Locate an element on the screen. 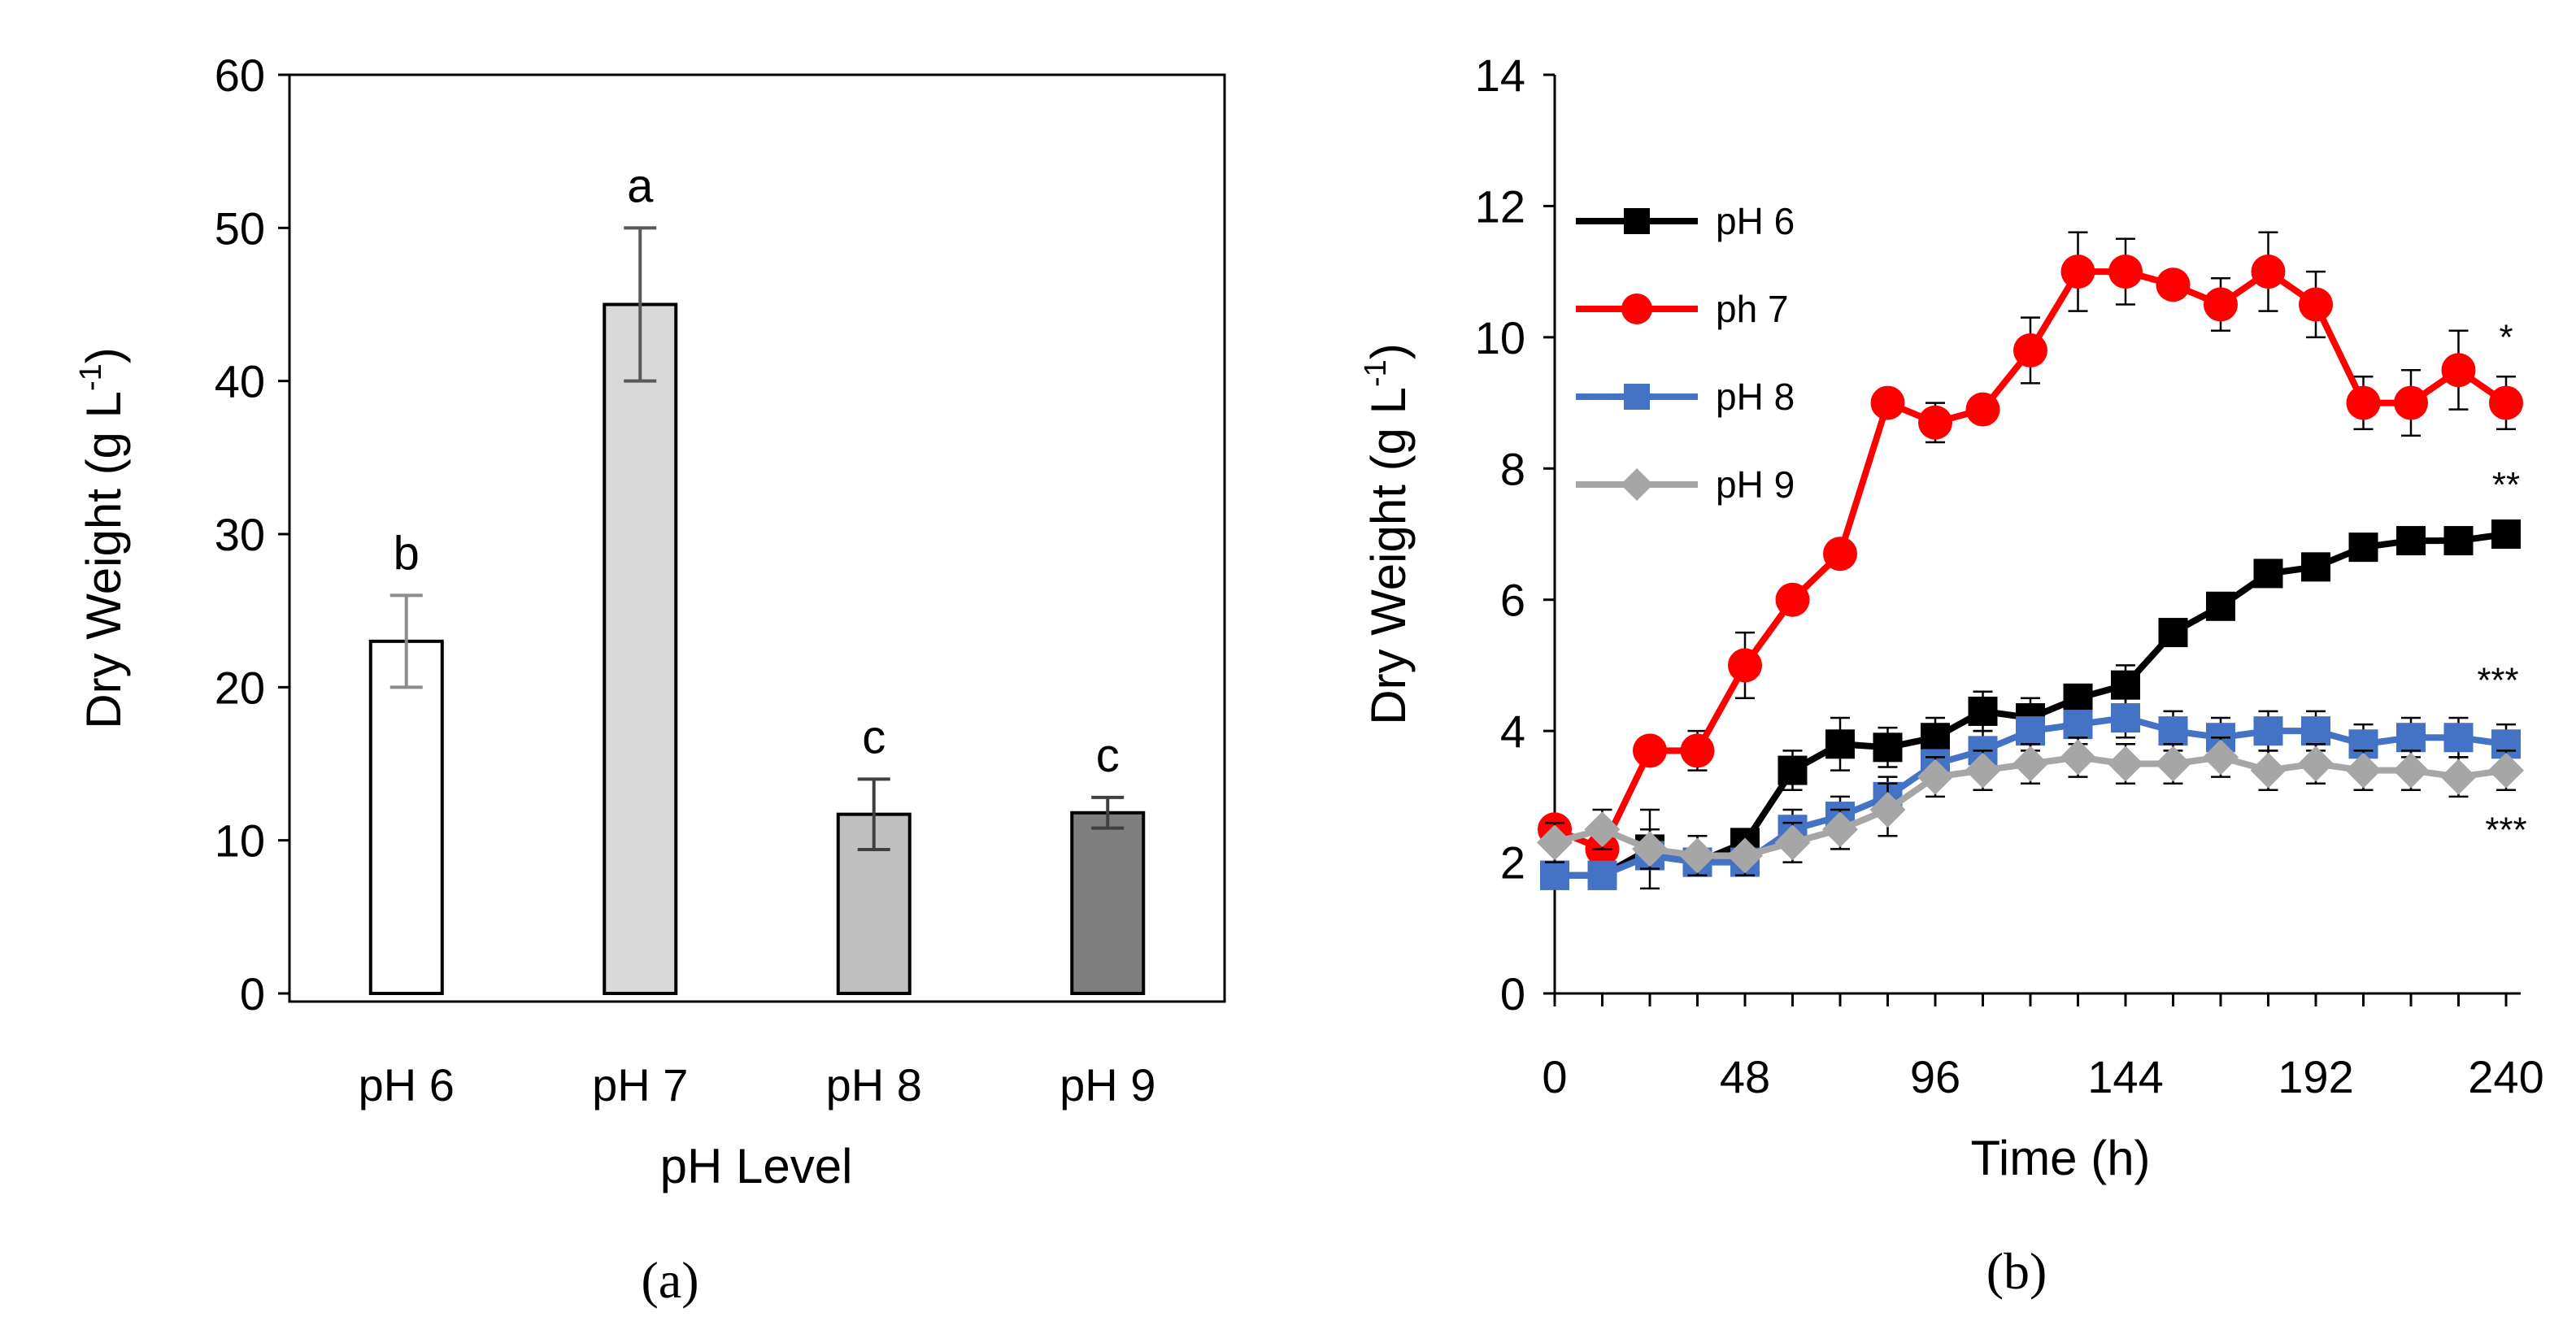  bar-y-tick-label: 60 is located at coordinates (240, 75).